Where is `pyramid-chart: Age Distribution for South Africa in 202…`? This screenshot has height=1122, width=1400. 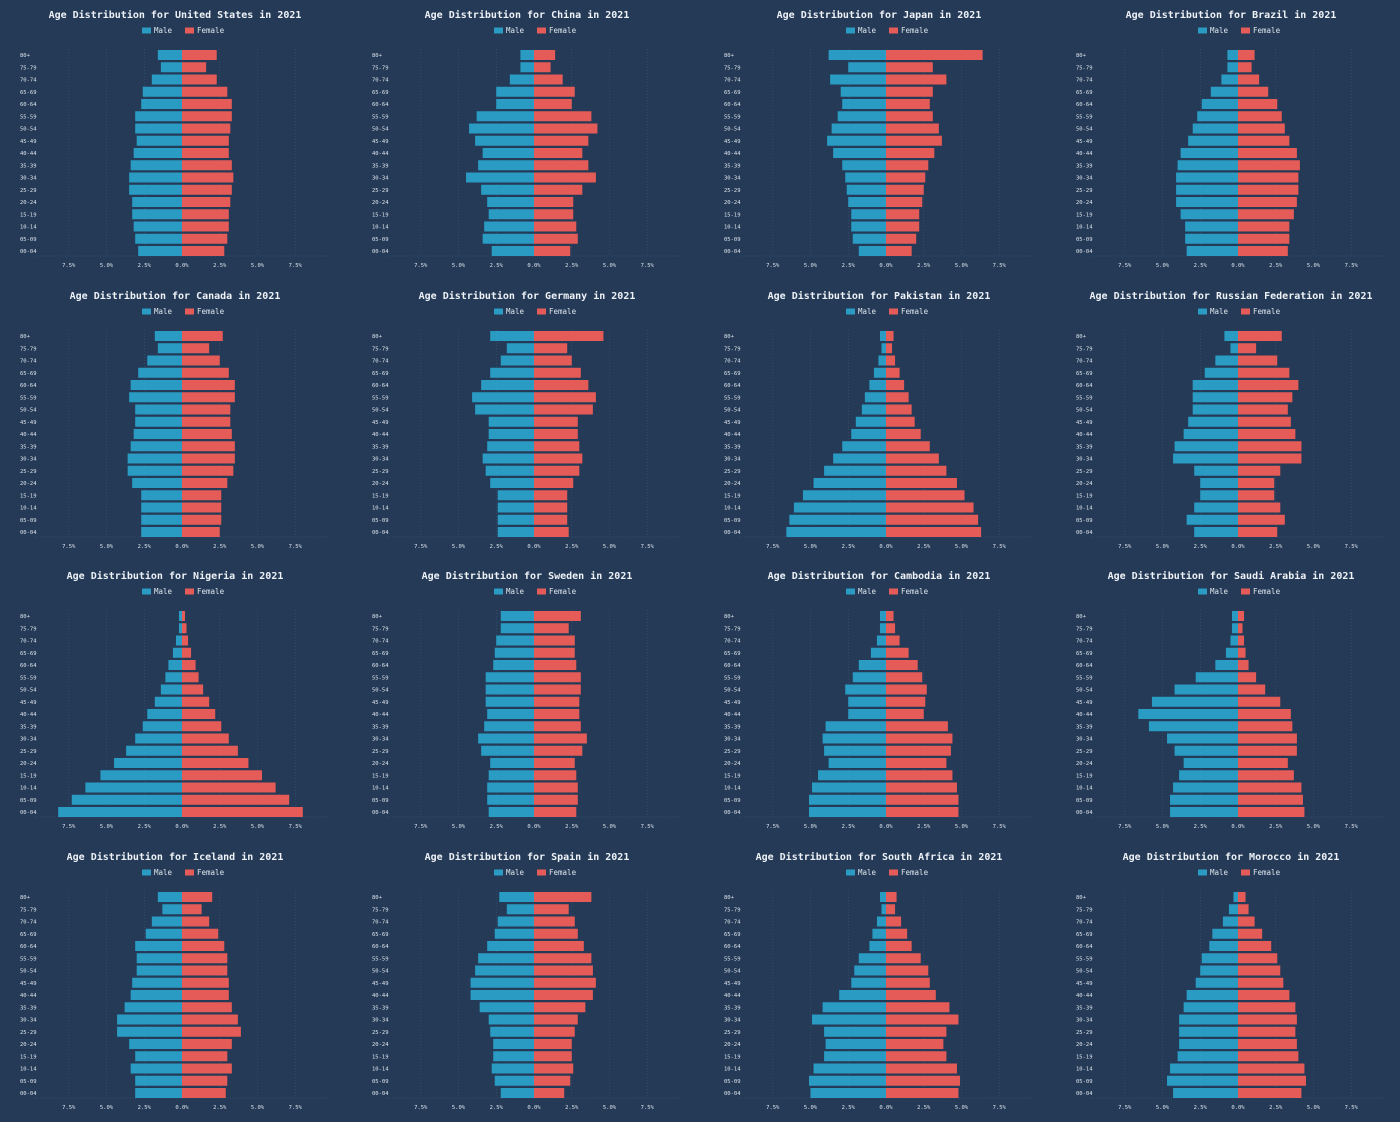
pyramid-chart: Age Distribution for South Africa in 202… is located at coordinates (879, 981).